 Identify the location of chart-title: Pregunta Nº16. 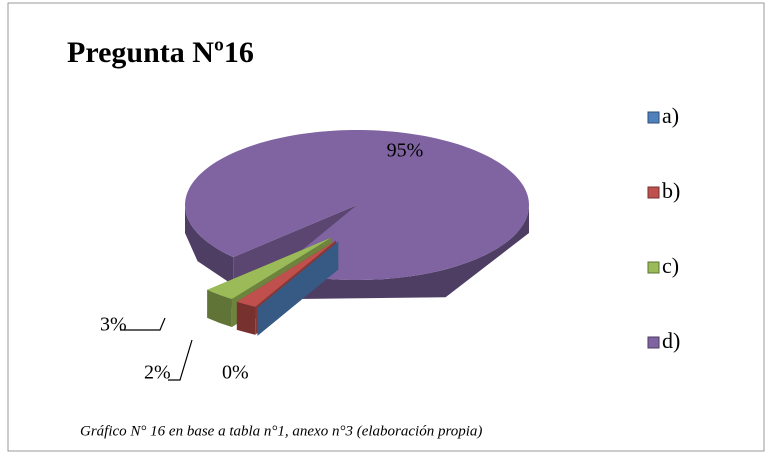
(160, 52).